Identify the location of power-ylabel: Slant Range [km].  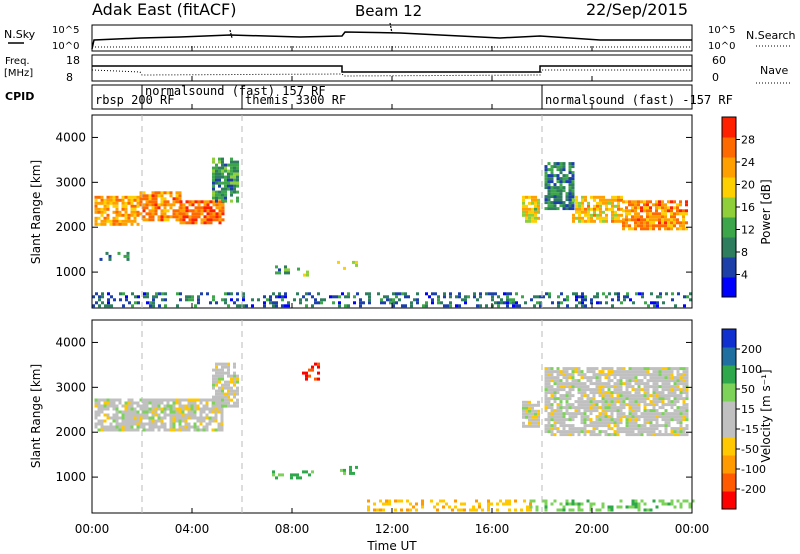
(36, 212).